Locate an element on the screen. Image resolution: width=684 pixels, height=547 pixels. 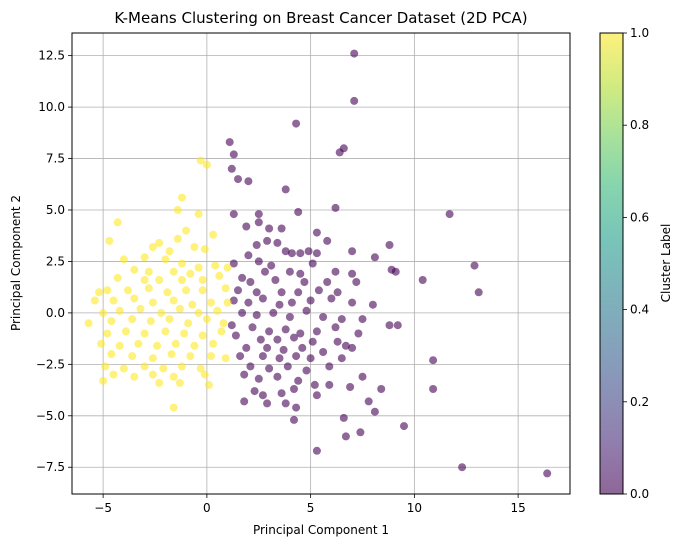
colorbar-label: Cluster Label is located at coordinates (666, 263).